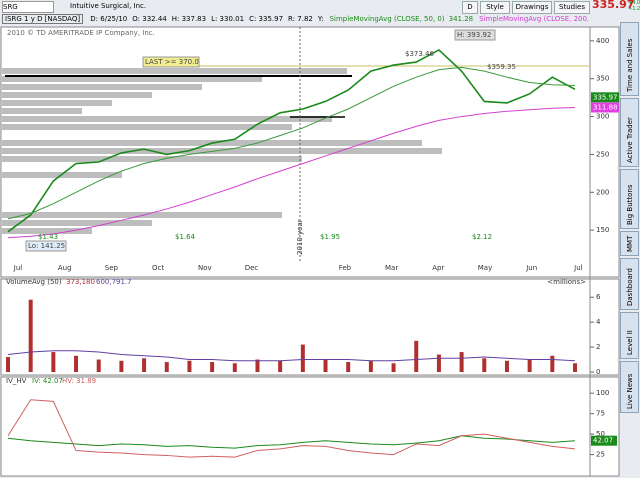 This screenshot has width=640, height=478. What do you see at coordinates (79, 381) in the screenshot?
I see `pane-label: HV: 31.89` at bounding box center [79, 381].